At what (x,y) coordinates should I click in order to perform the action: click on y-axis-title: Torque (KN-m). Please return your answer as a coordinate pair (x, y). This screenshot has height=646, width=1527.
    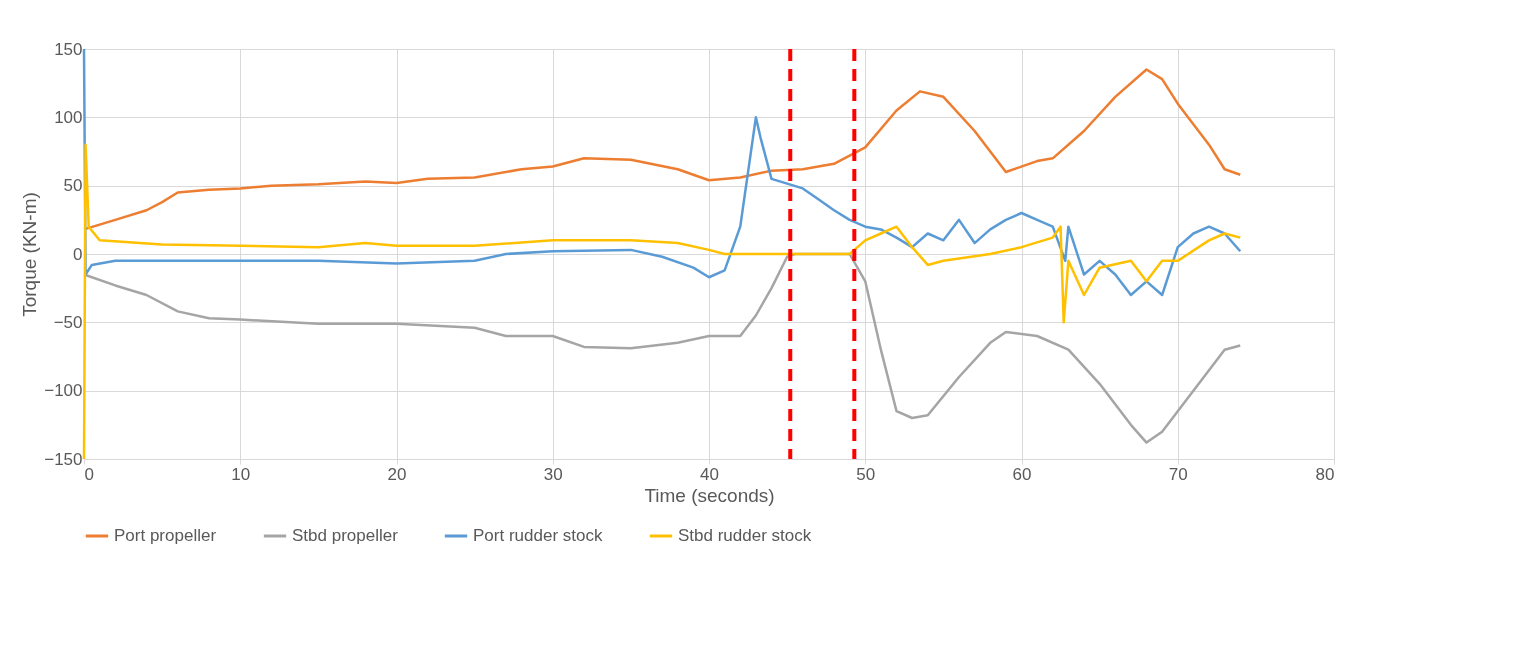
    Looking at the image, I should click on (30, 254).